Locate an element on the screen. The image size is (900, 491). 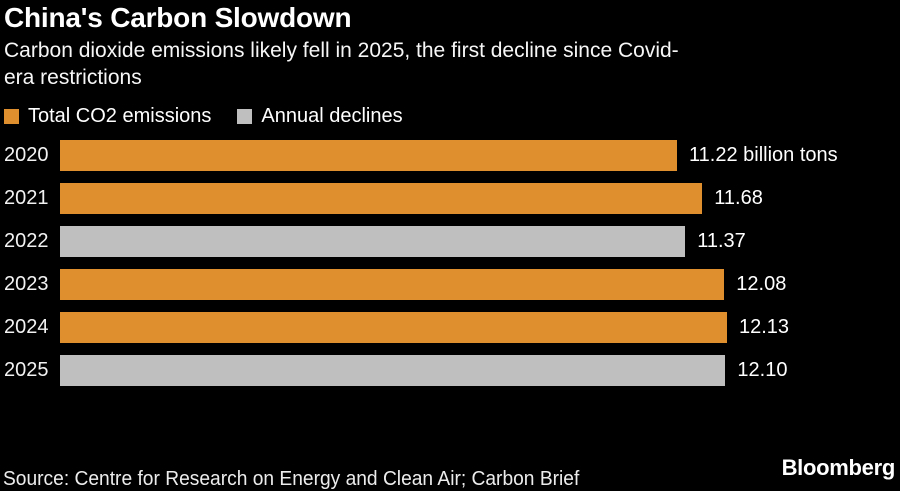
legend-label: Total CO2 emissions is located at coordinates (120, 116).